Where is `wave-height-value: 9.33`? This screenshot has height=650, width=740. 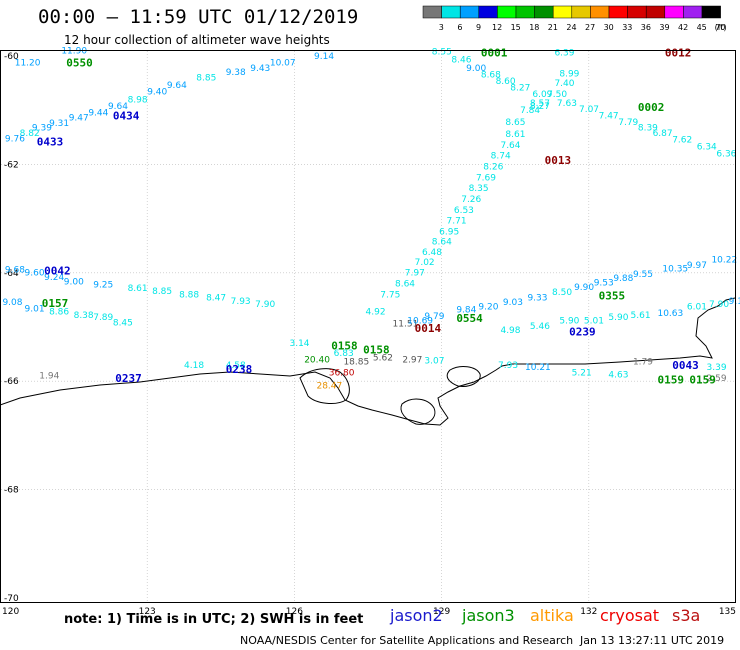
wave-height-value: 9.33 is located at coordinates (537, 299).